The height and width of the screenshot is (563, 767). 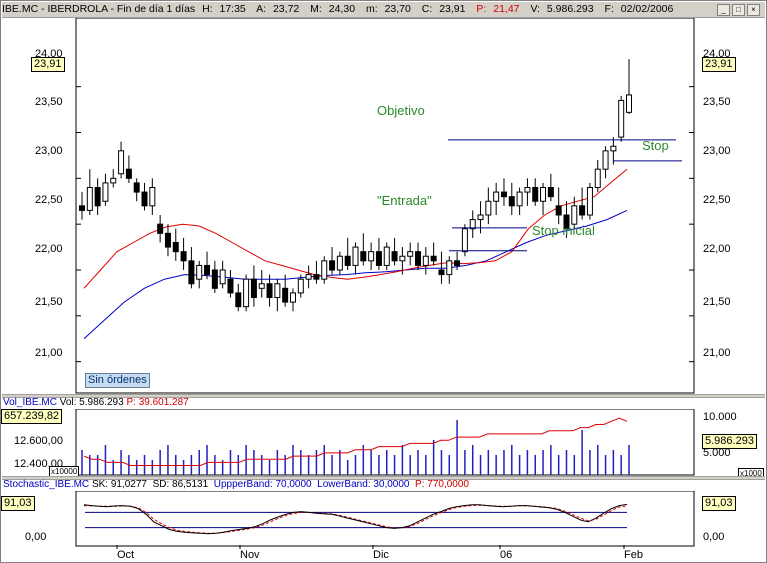 I want to click on volume-tick-12600: 12.600,00, so click(x=38, y=441).